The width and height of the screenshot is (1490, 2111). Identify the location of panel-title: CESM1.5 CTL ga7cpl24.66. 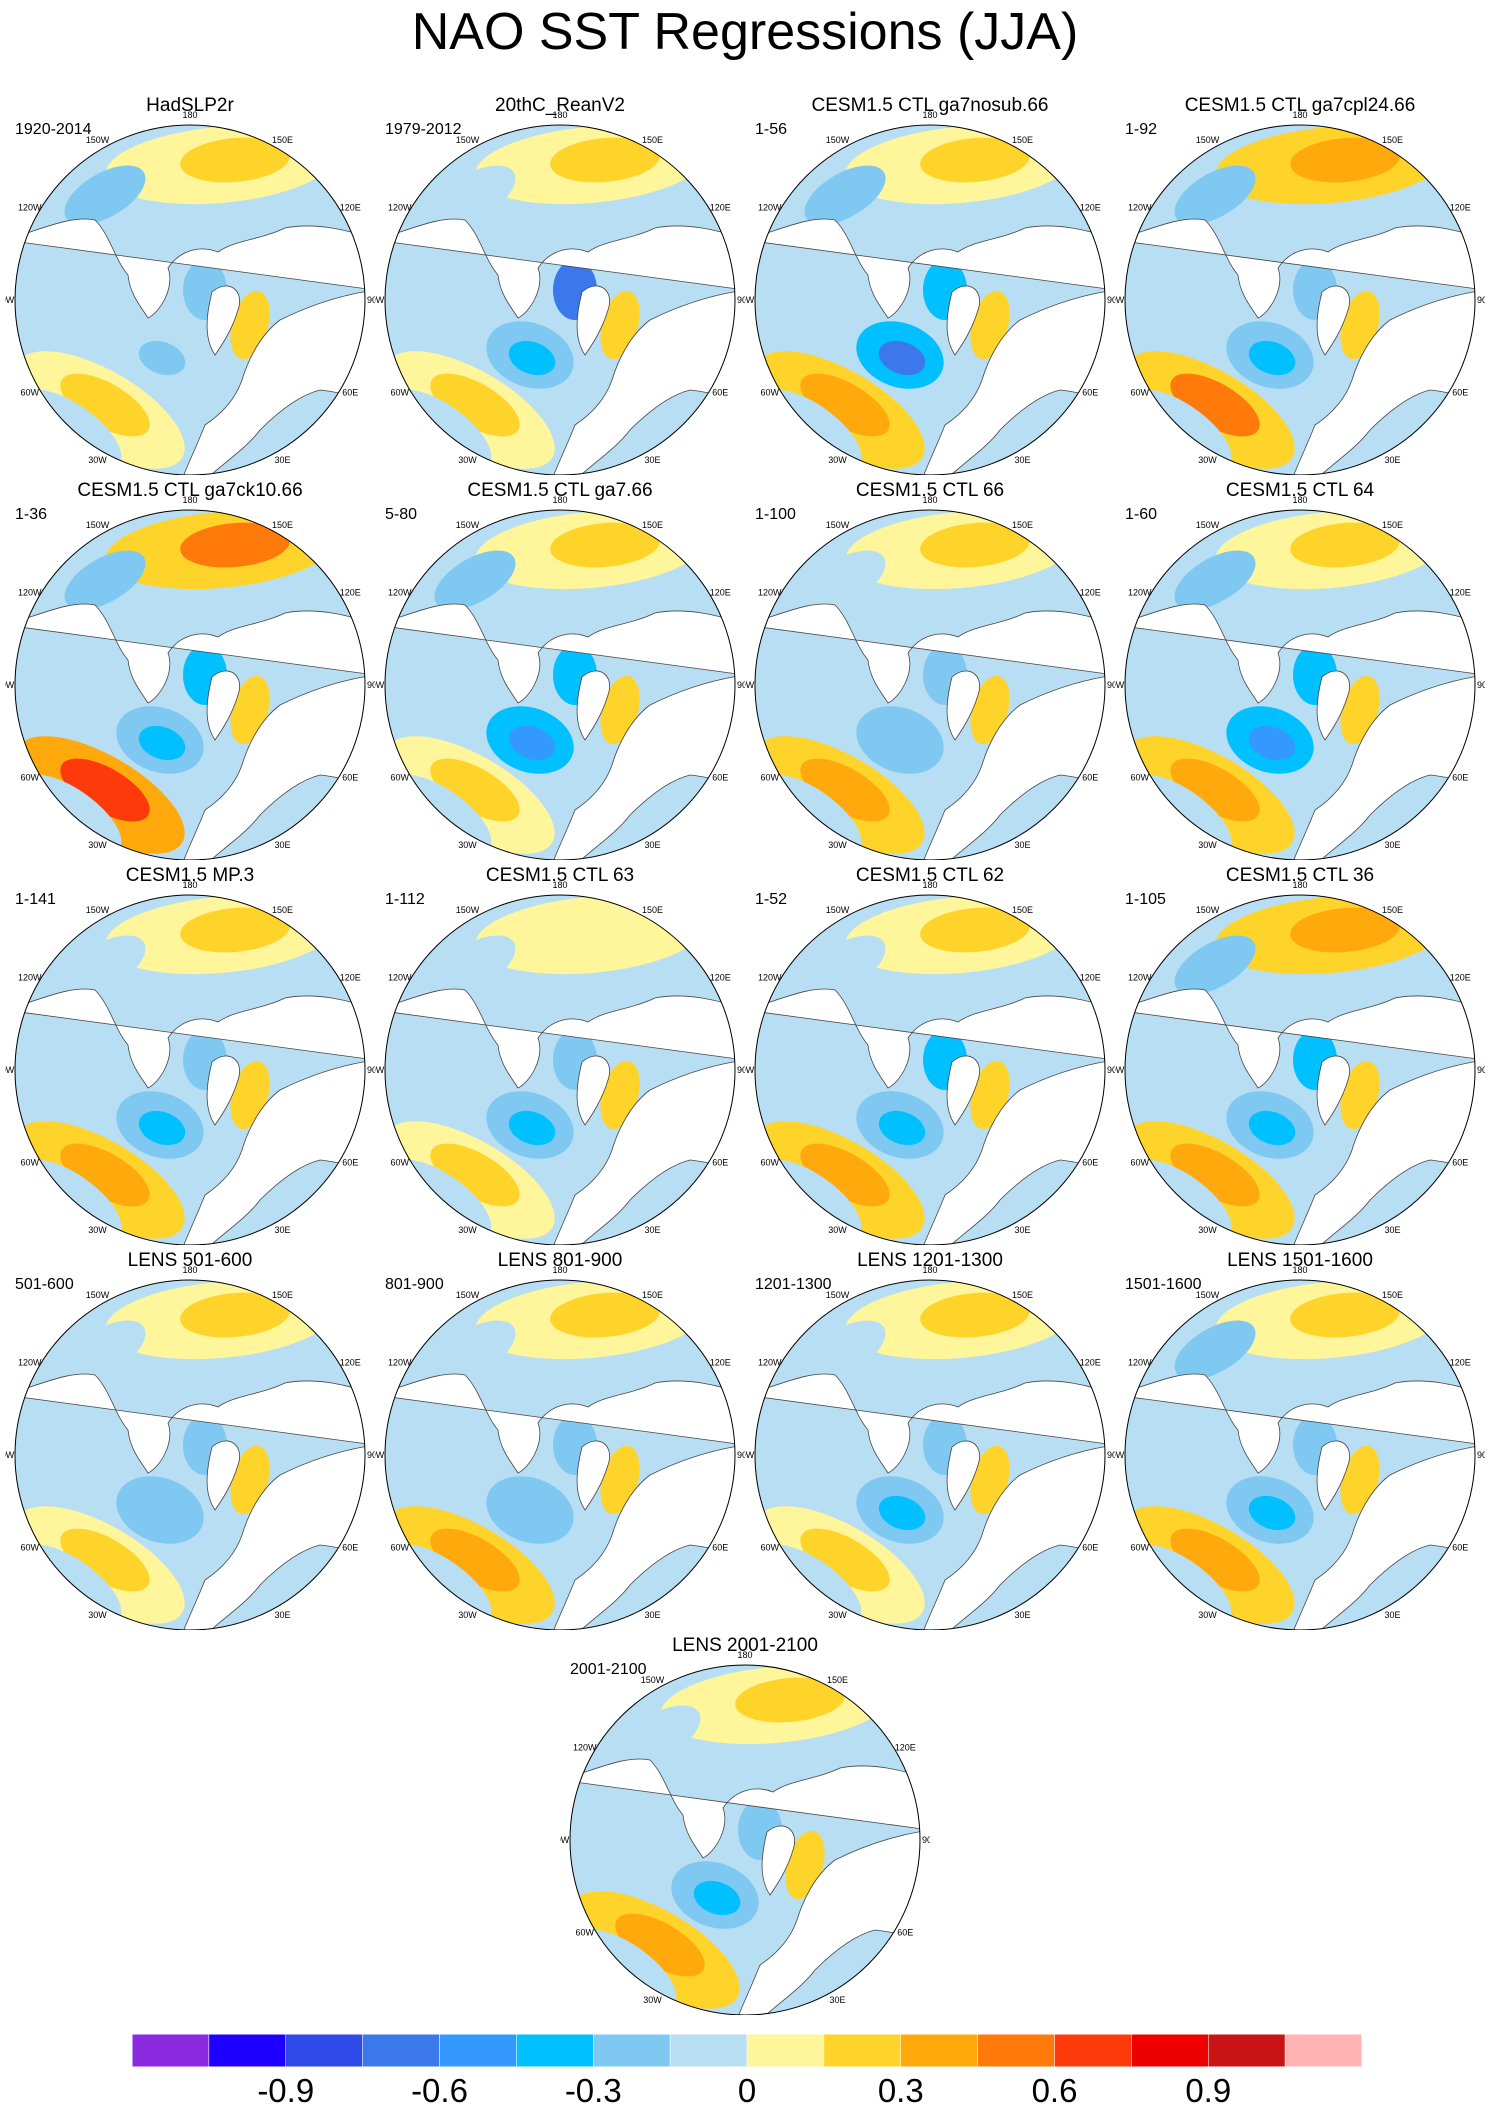
(1300, 105).